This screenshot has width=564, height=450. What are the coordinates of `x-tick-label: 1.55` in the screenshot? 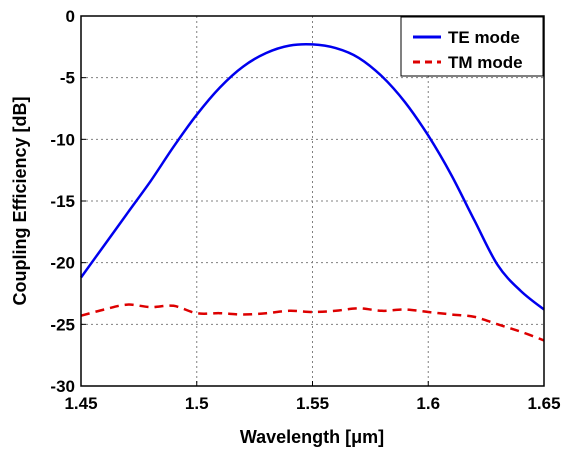 It's located at (312, 403).